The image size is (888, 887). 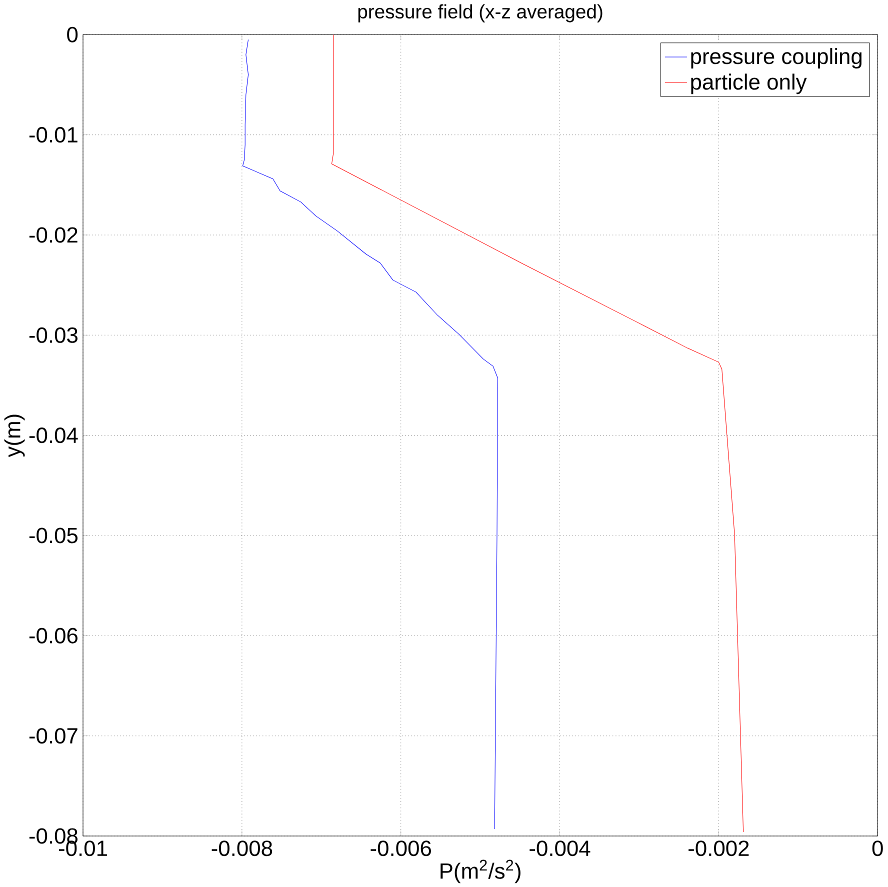 I want to click on y-tick-label: -0.06, so click(x=53, y=636).